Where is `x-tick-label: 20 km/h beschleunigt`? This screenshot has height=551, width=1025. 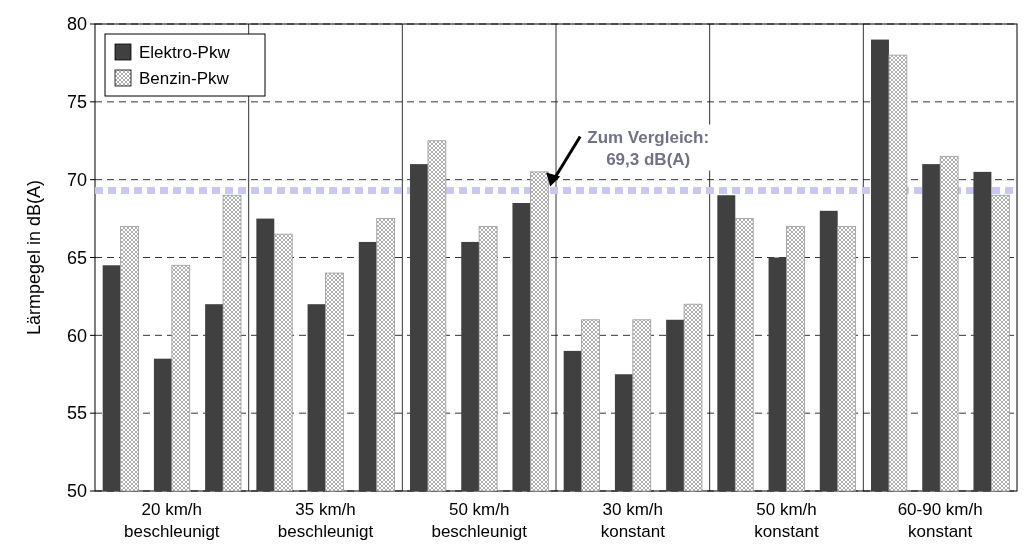 x-tick-label: 20 km/h beschleunigt is located at coordinates (172, 520).